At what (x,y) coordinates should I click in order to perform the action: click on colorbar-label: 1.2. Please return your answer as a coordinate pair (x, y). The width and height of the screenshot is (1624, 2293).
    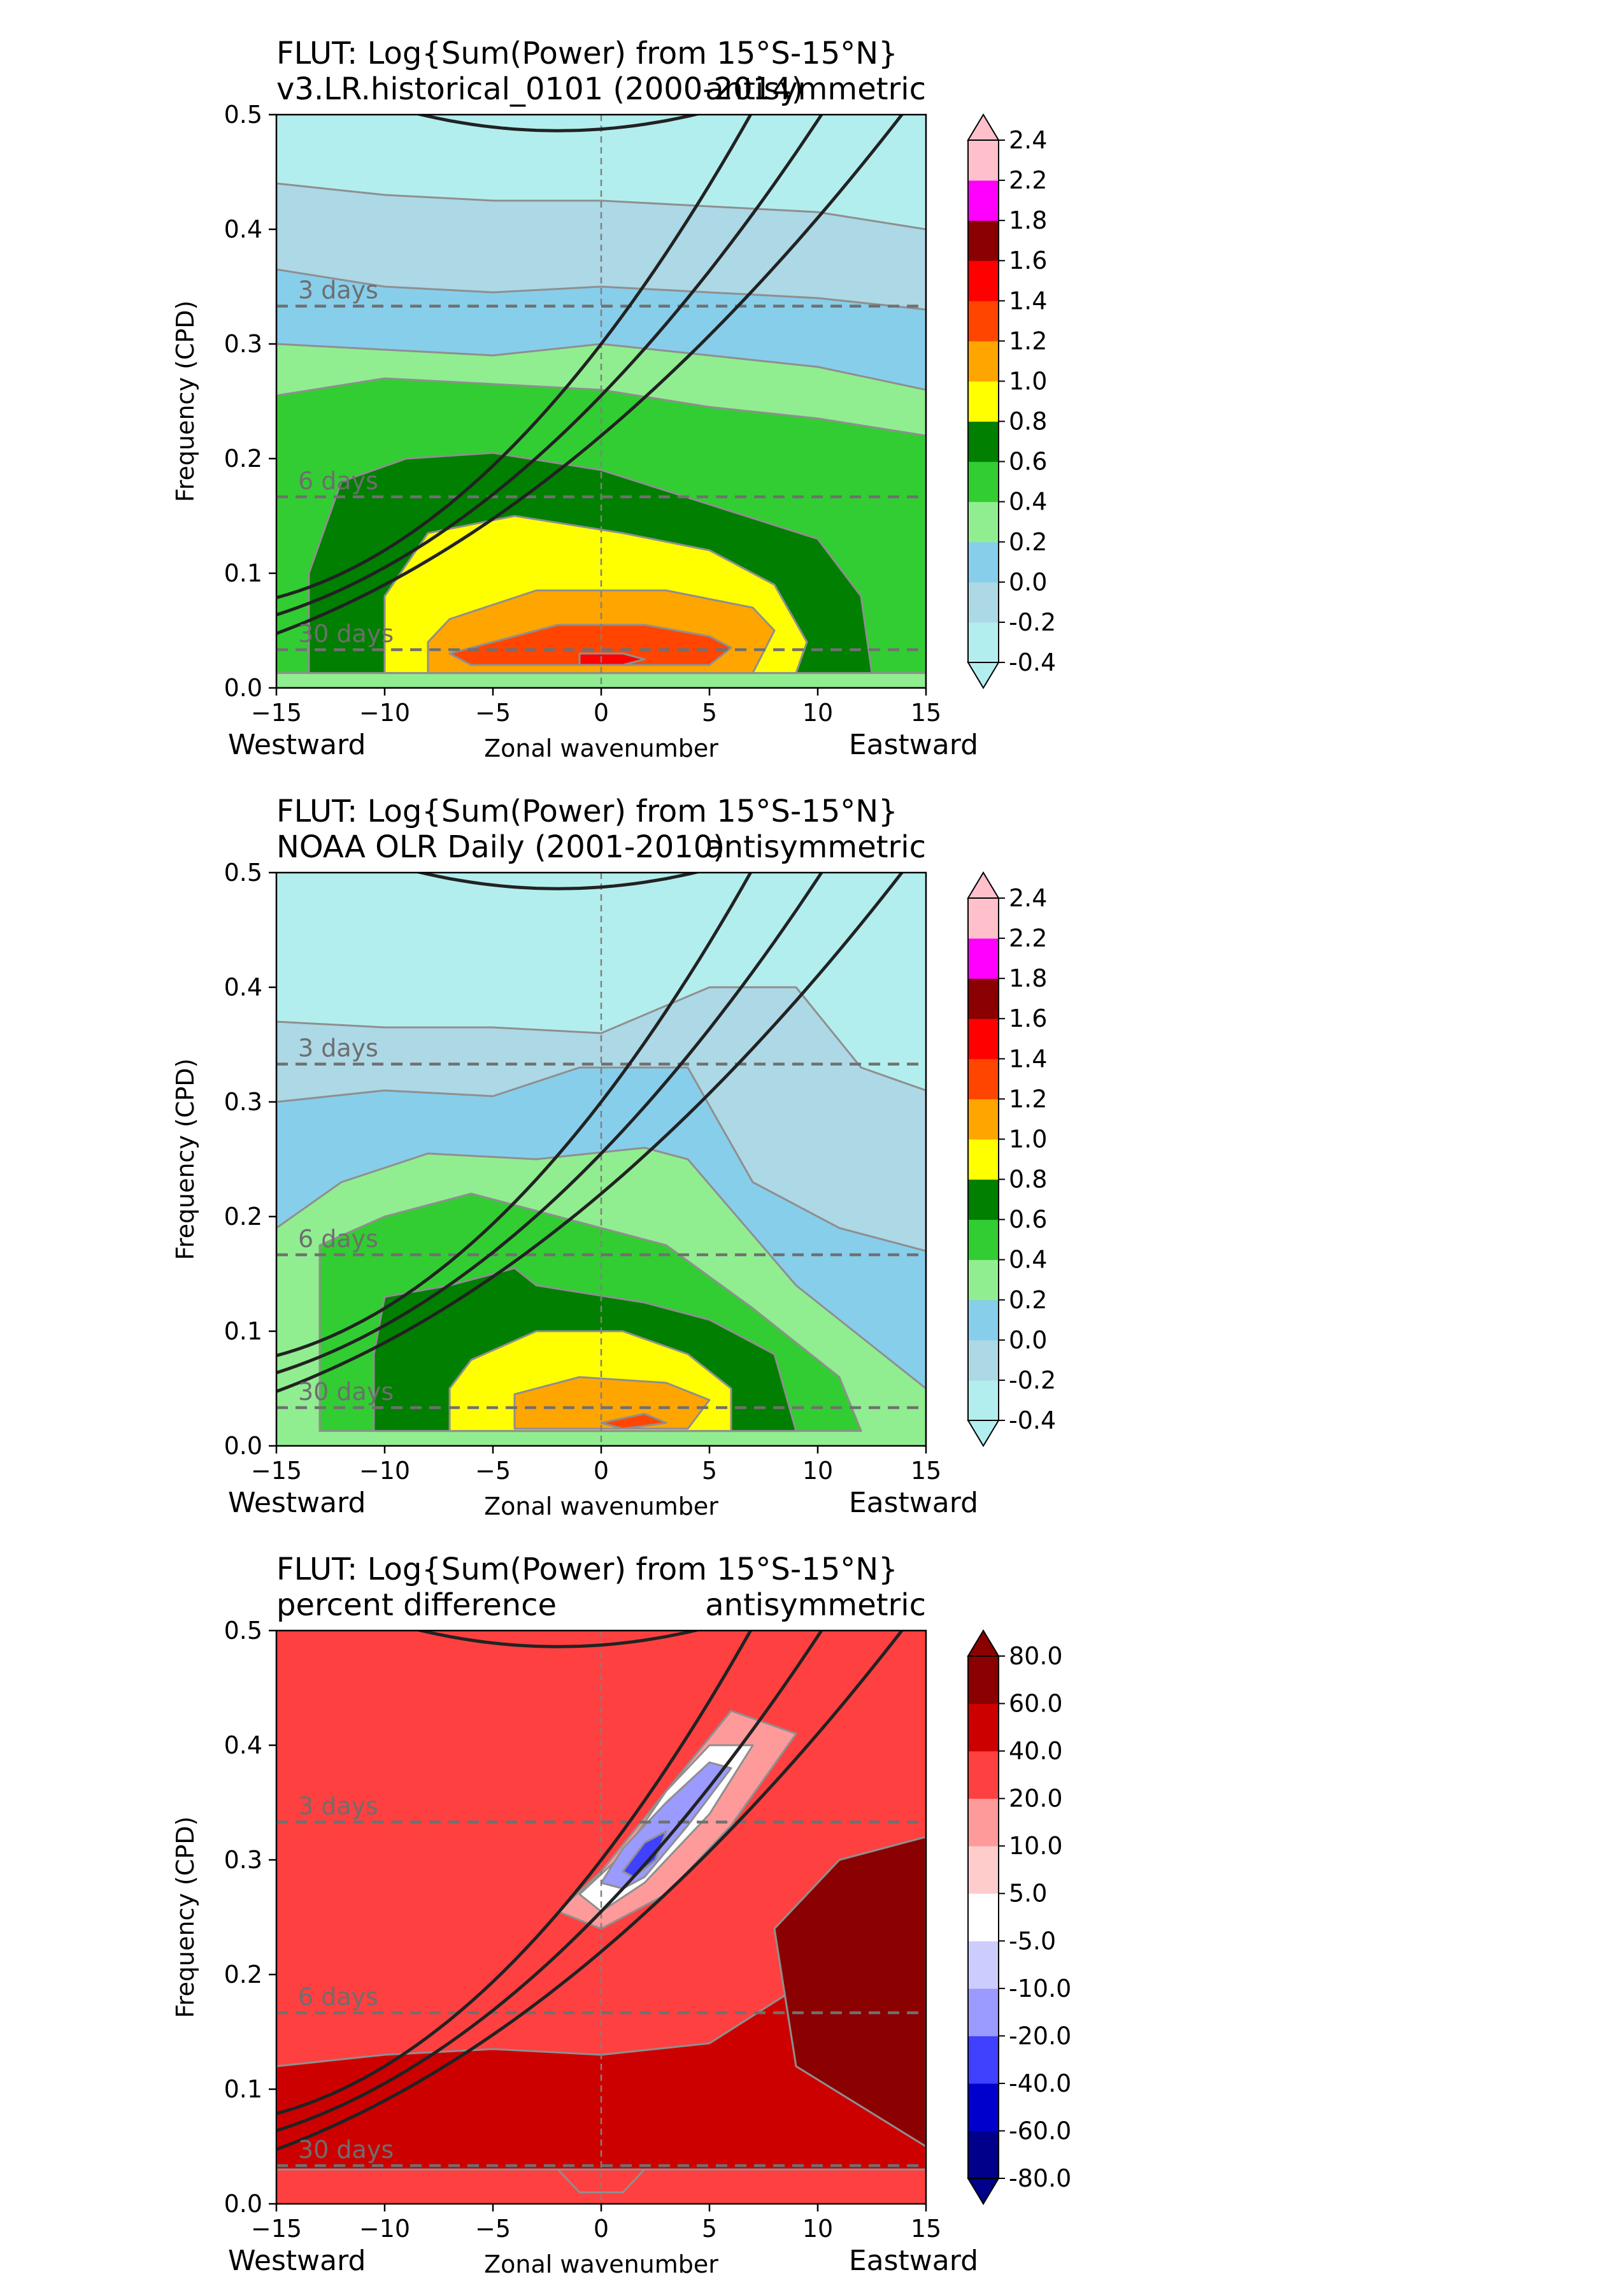
    Looking at the image, I should click on (1028, 1099).